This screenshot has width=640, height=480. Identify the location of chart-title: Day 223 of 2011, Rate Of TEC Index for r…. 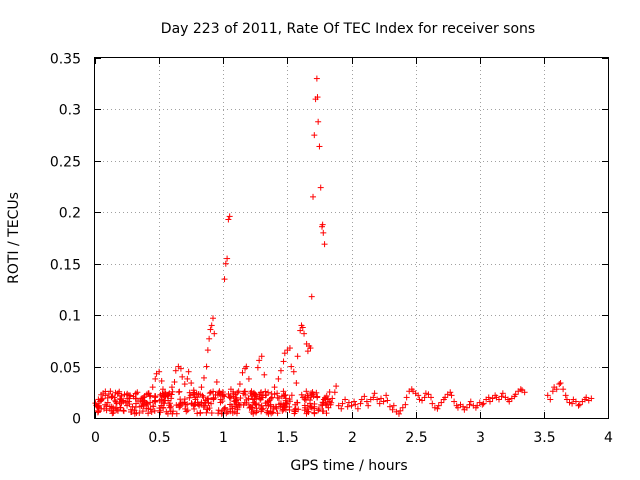
(348, 29).